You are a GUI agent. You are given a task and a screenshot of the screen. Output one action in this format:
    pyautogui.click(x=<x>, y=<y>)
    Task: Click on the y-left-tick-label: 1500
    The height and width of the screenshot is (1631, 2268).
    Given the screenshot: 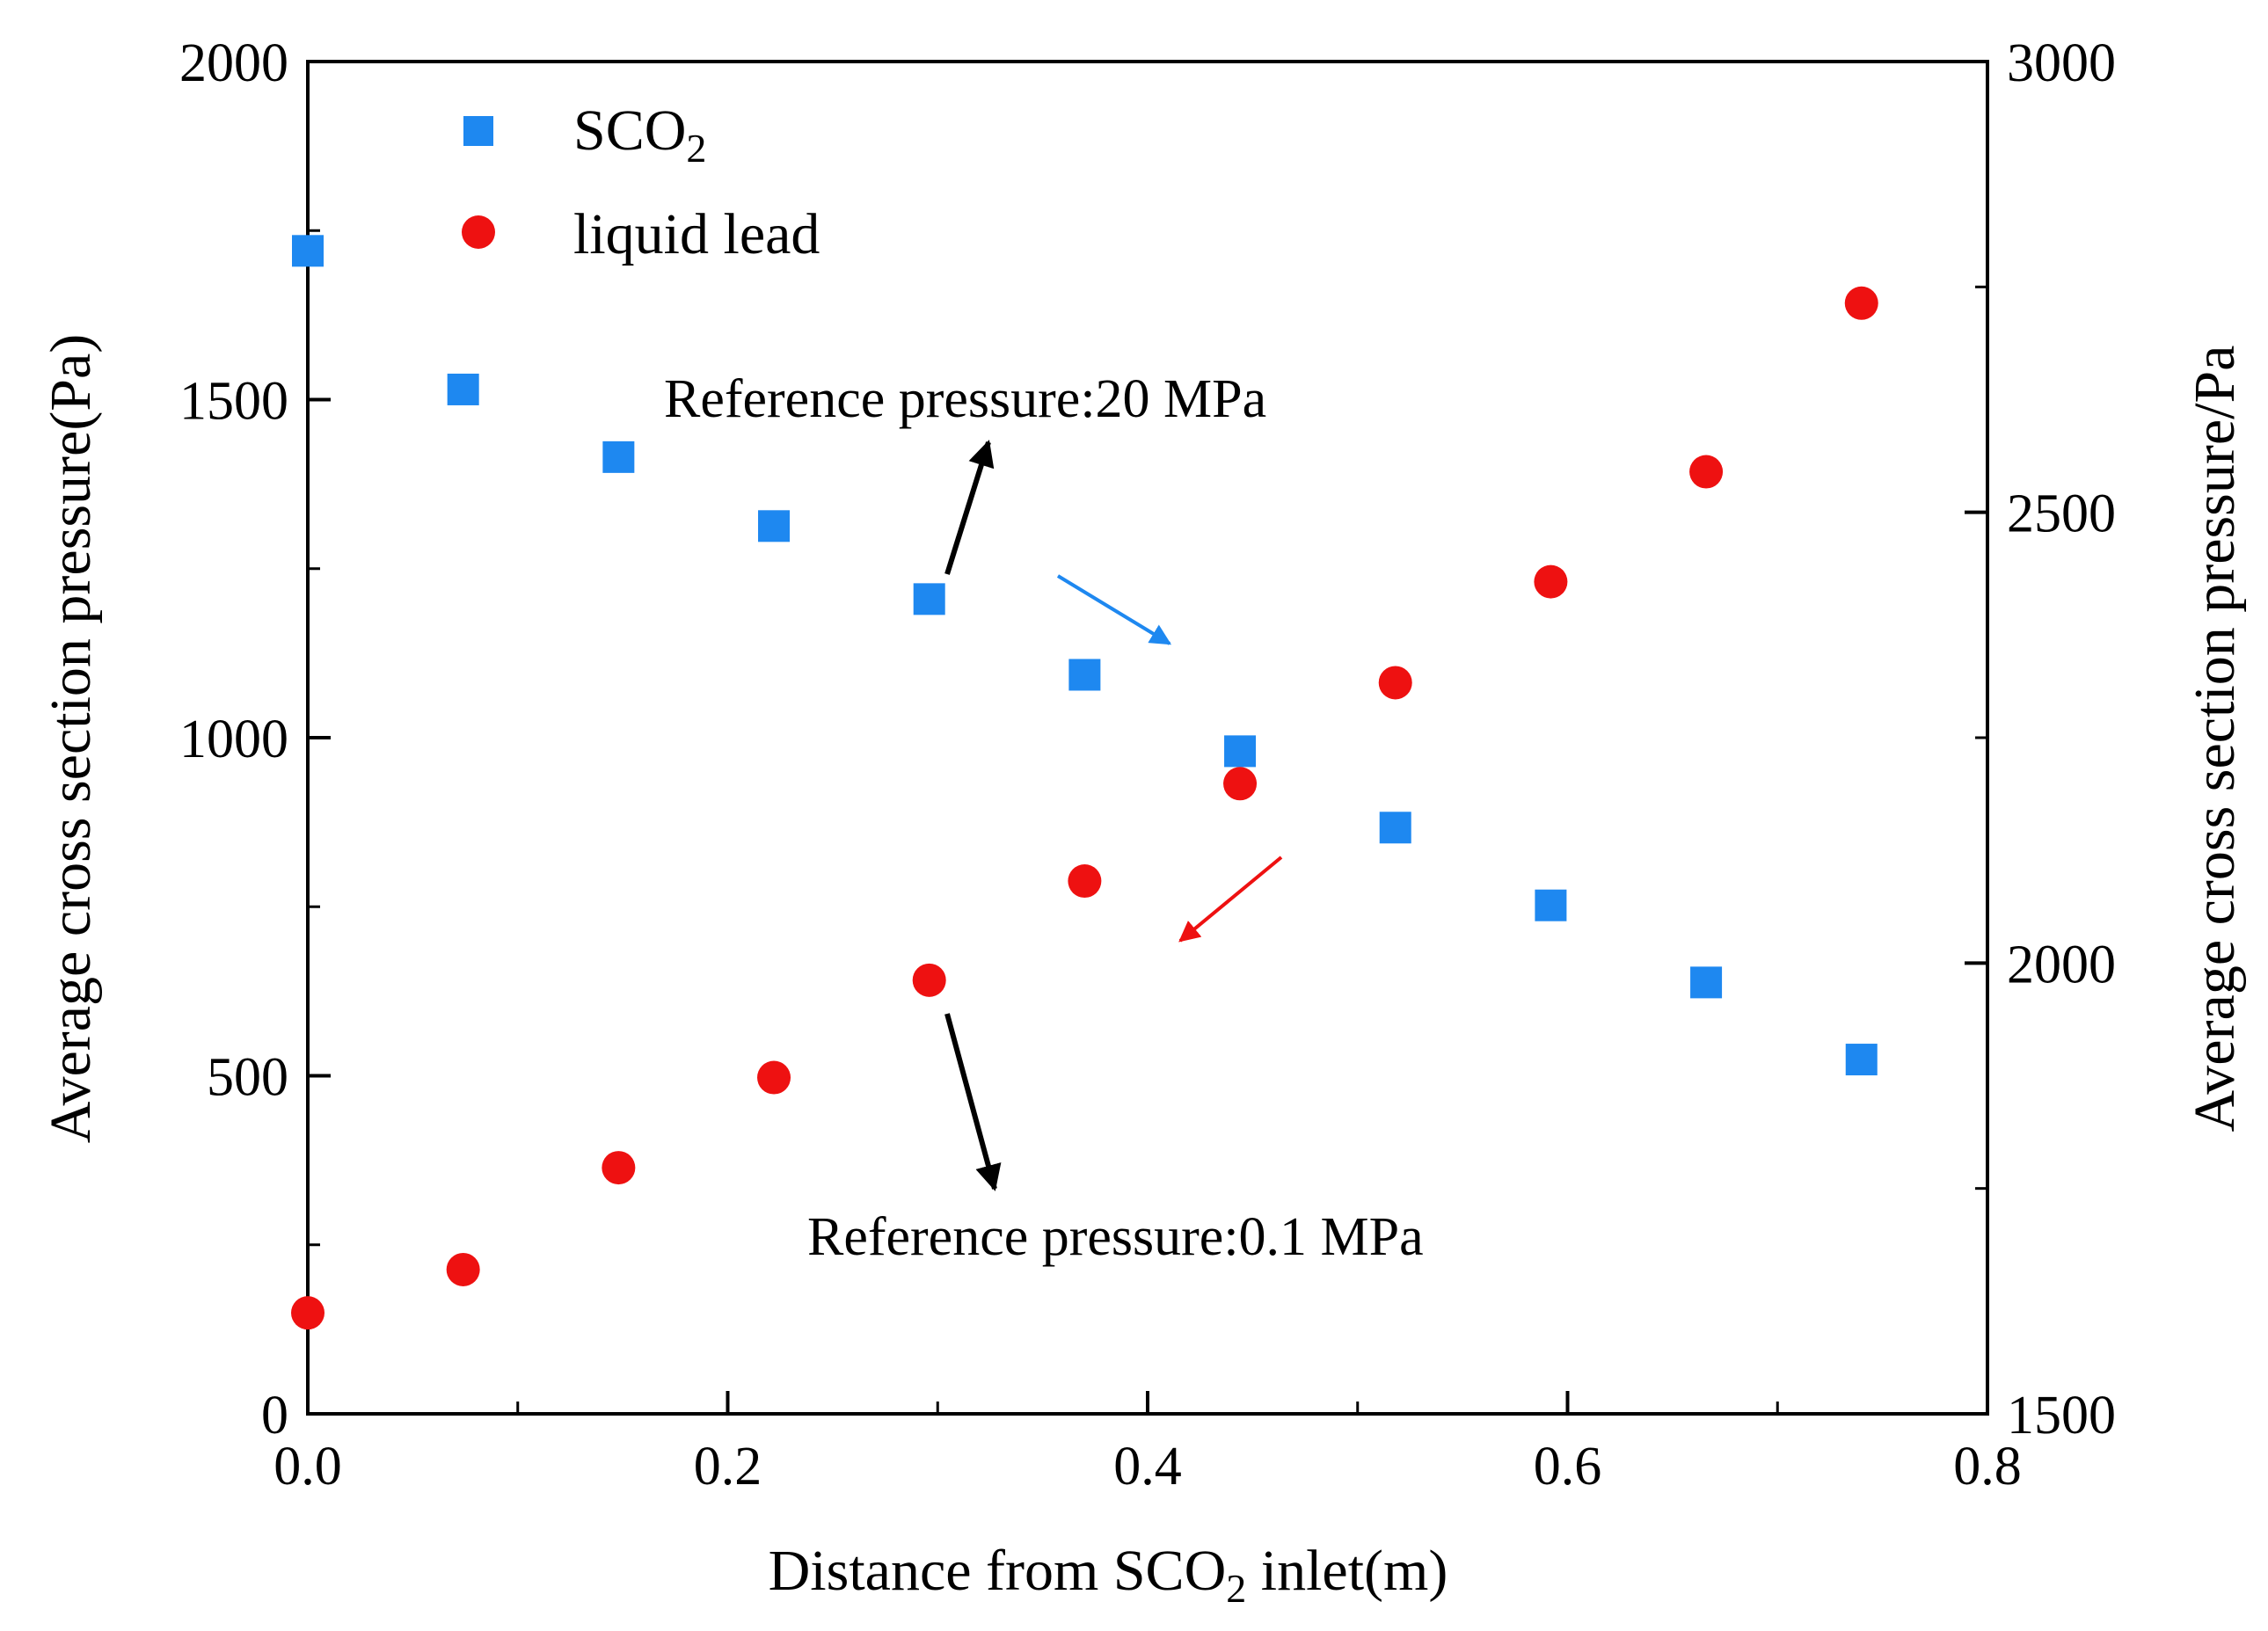 What is the action you would take?
    pyautogui.click(x=233, y=402)
    